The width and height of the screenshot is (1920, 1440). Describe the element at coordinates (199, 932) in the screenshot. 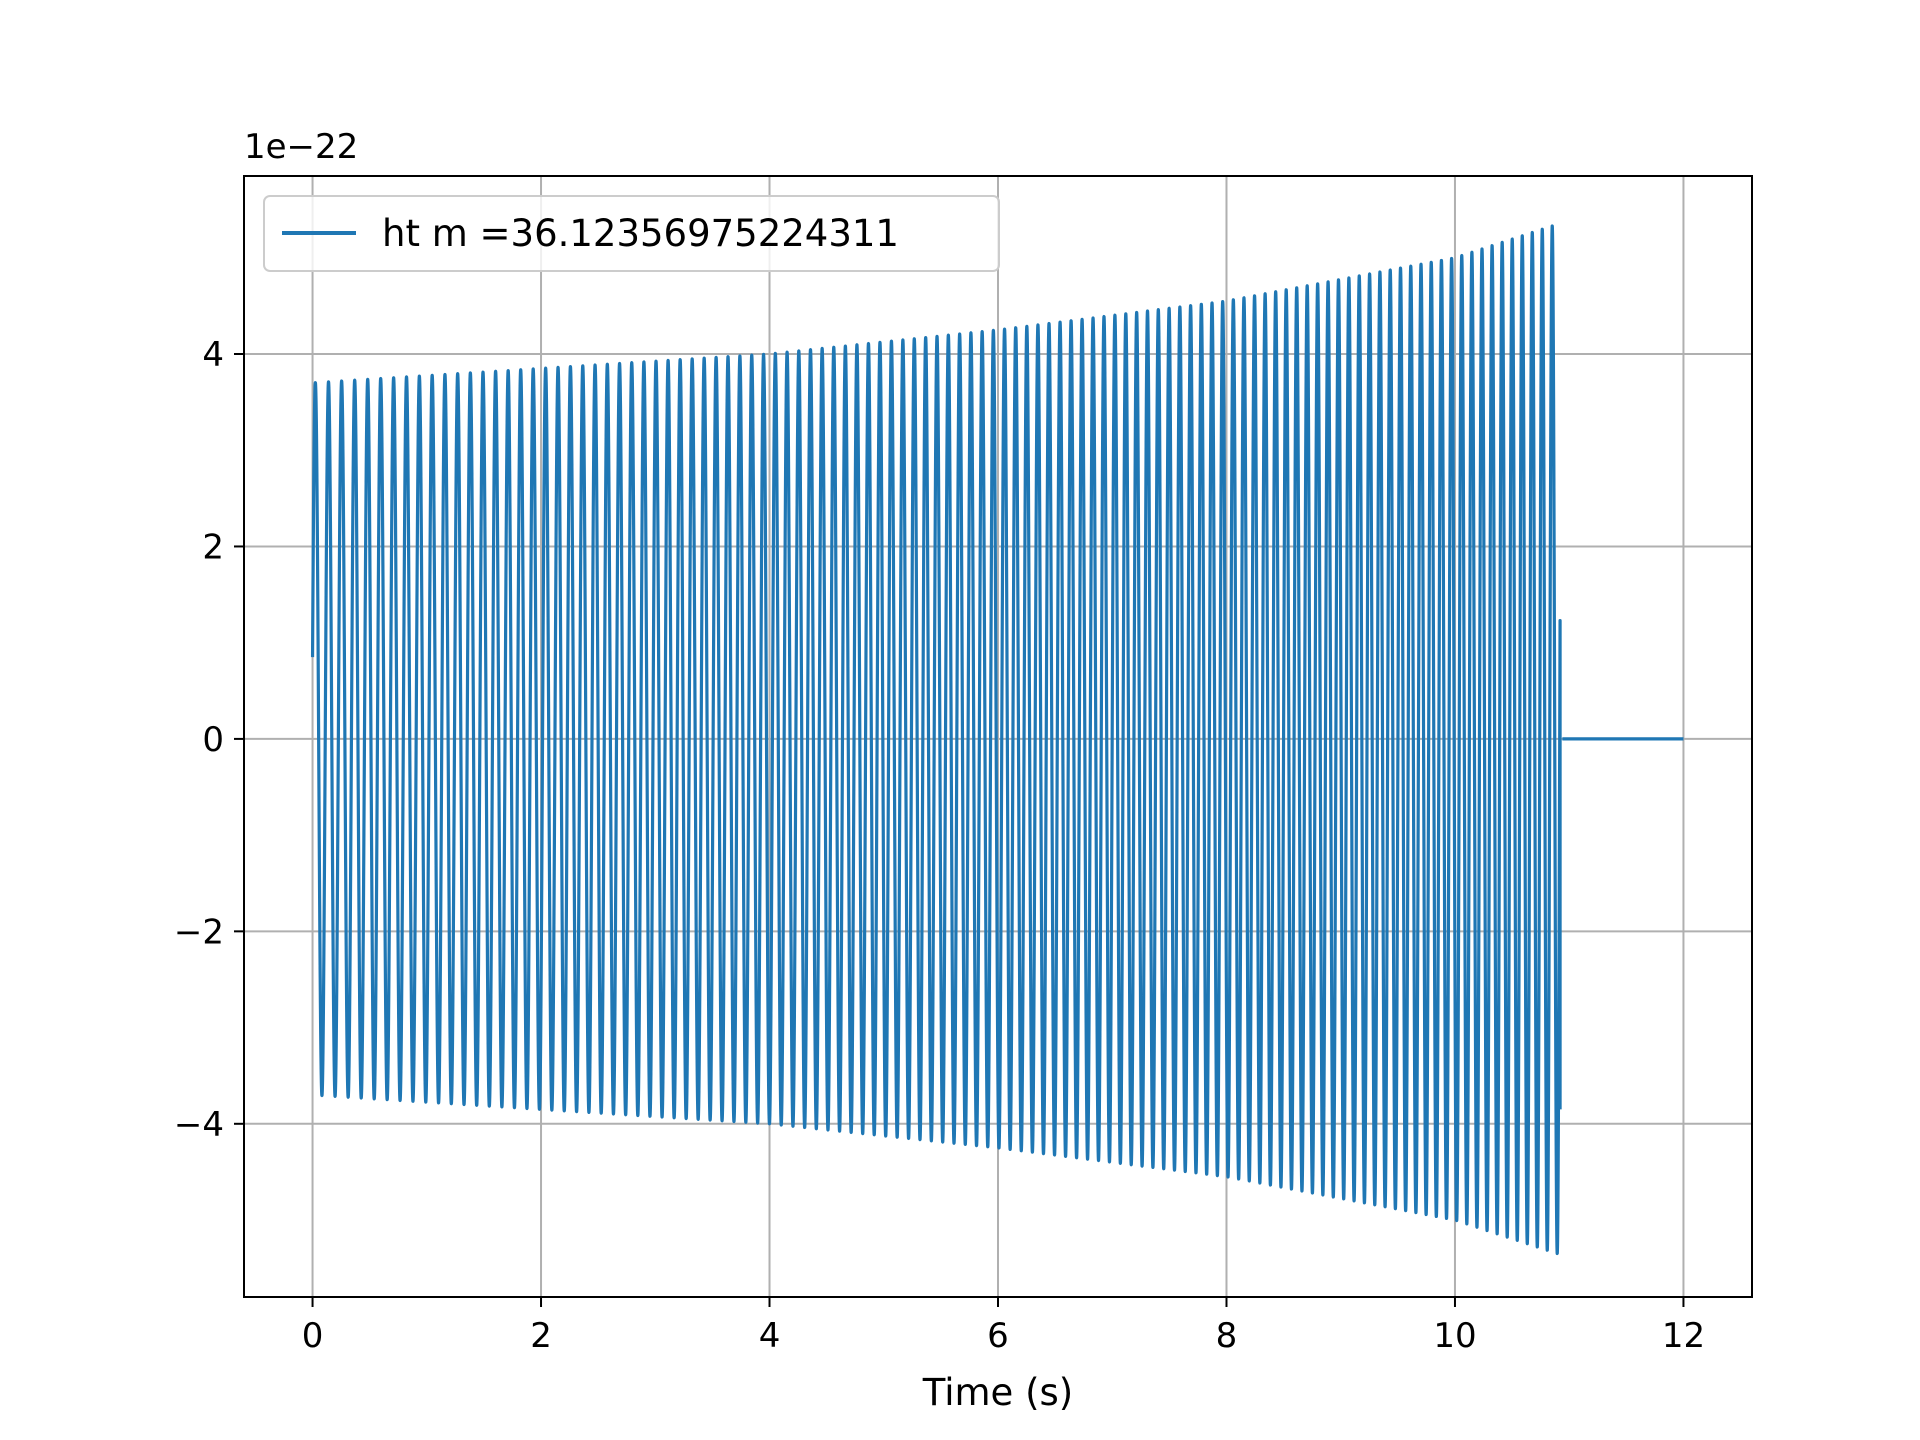

I see `y-tick-label: −2` at that location.